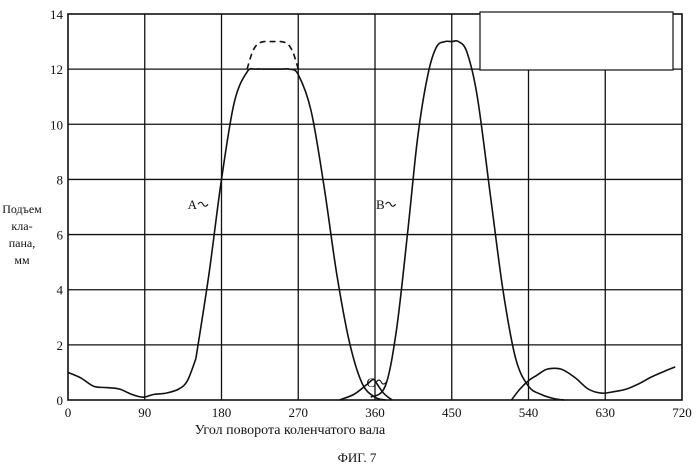  Describe the element at coordinates (56, 69) in the screenshot. I see `y-tick-label-6: 12` at that location.